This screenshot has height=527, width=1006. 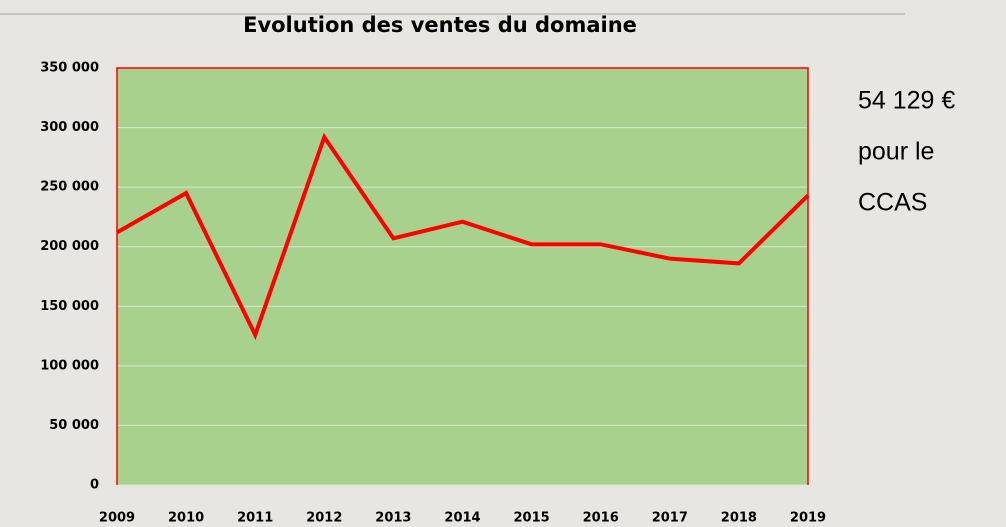 I want to click on x-tick-label: 2009, so click(x=117, y=518).